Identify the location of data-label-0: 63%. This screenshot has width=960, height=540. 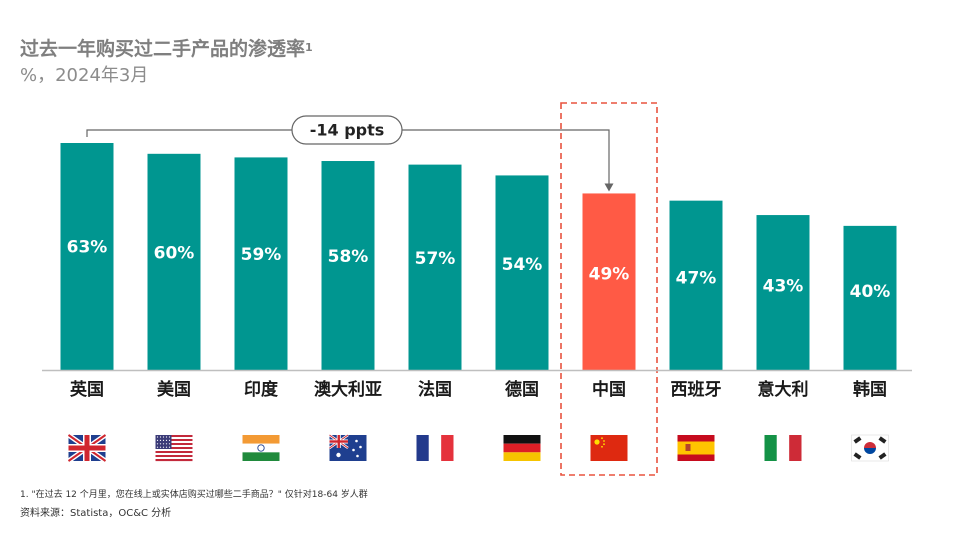
(87, 247).